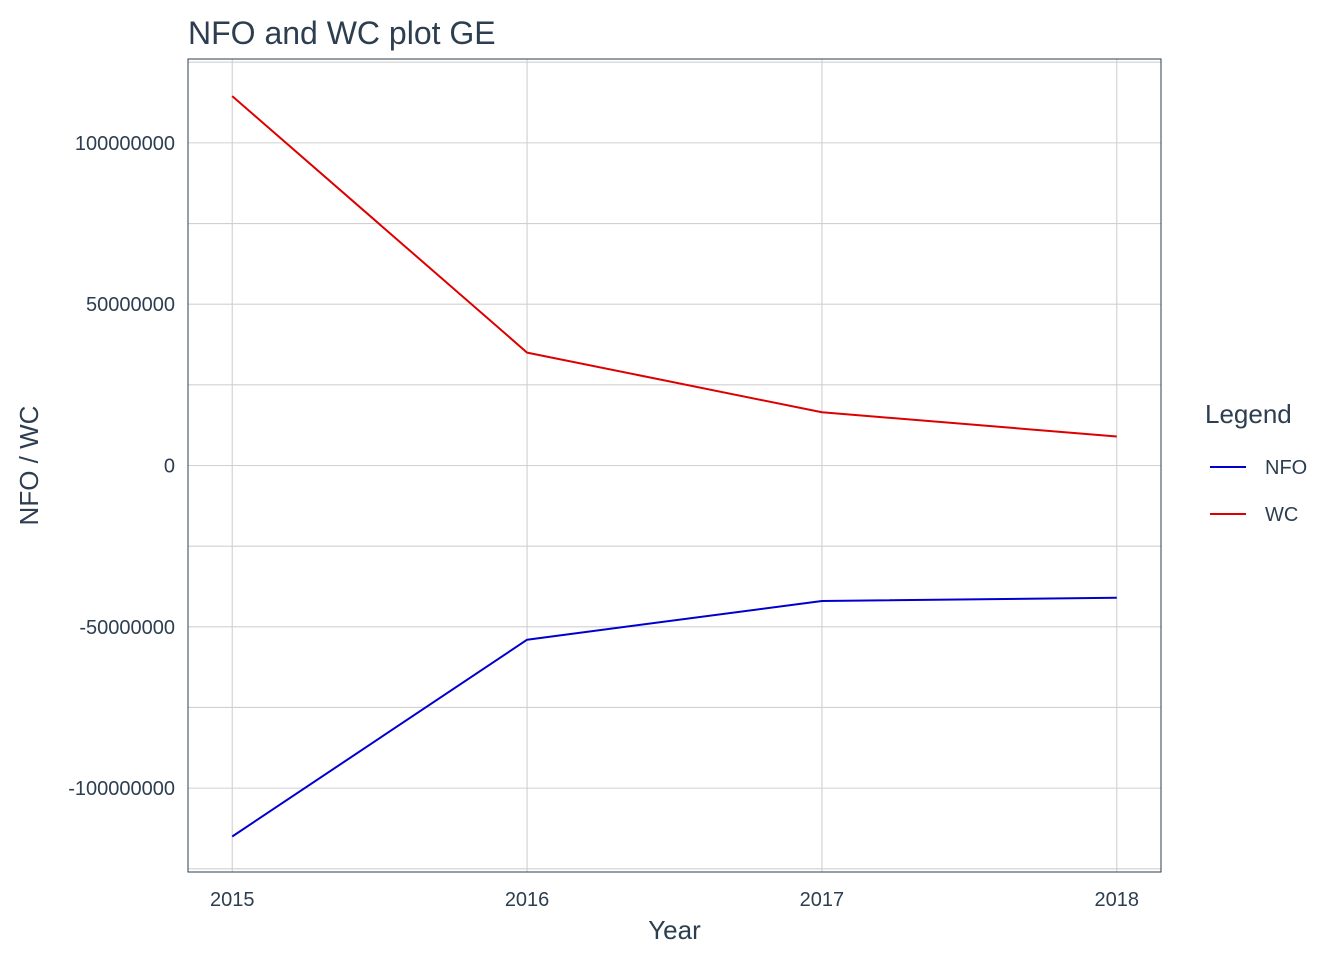  What do you see at coordinates (1117, 900) in the screenshot?
I see `x-tick-label: 2018` at bounding box center [1117, 900].